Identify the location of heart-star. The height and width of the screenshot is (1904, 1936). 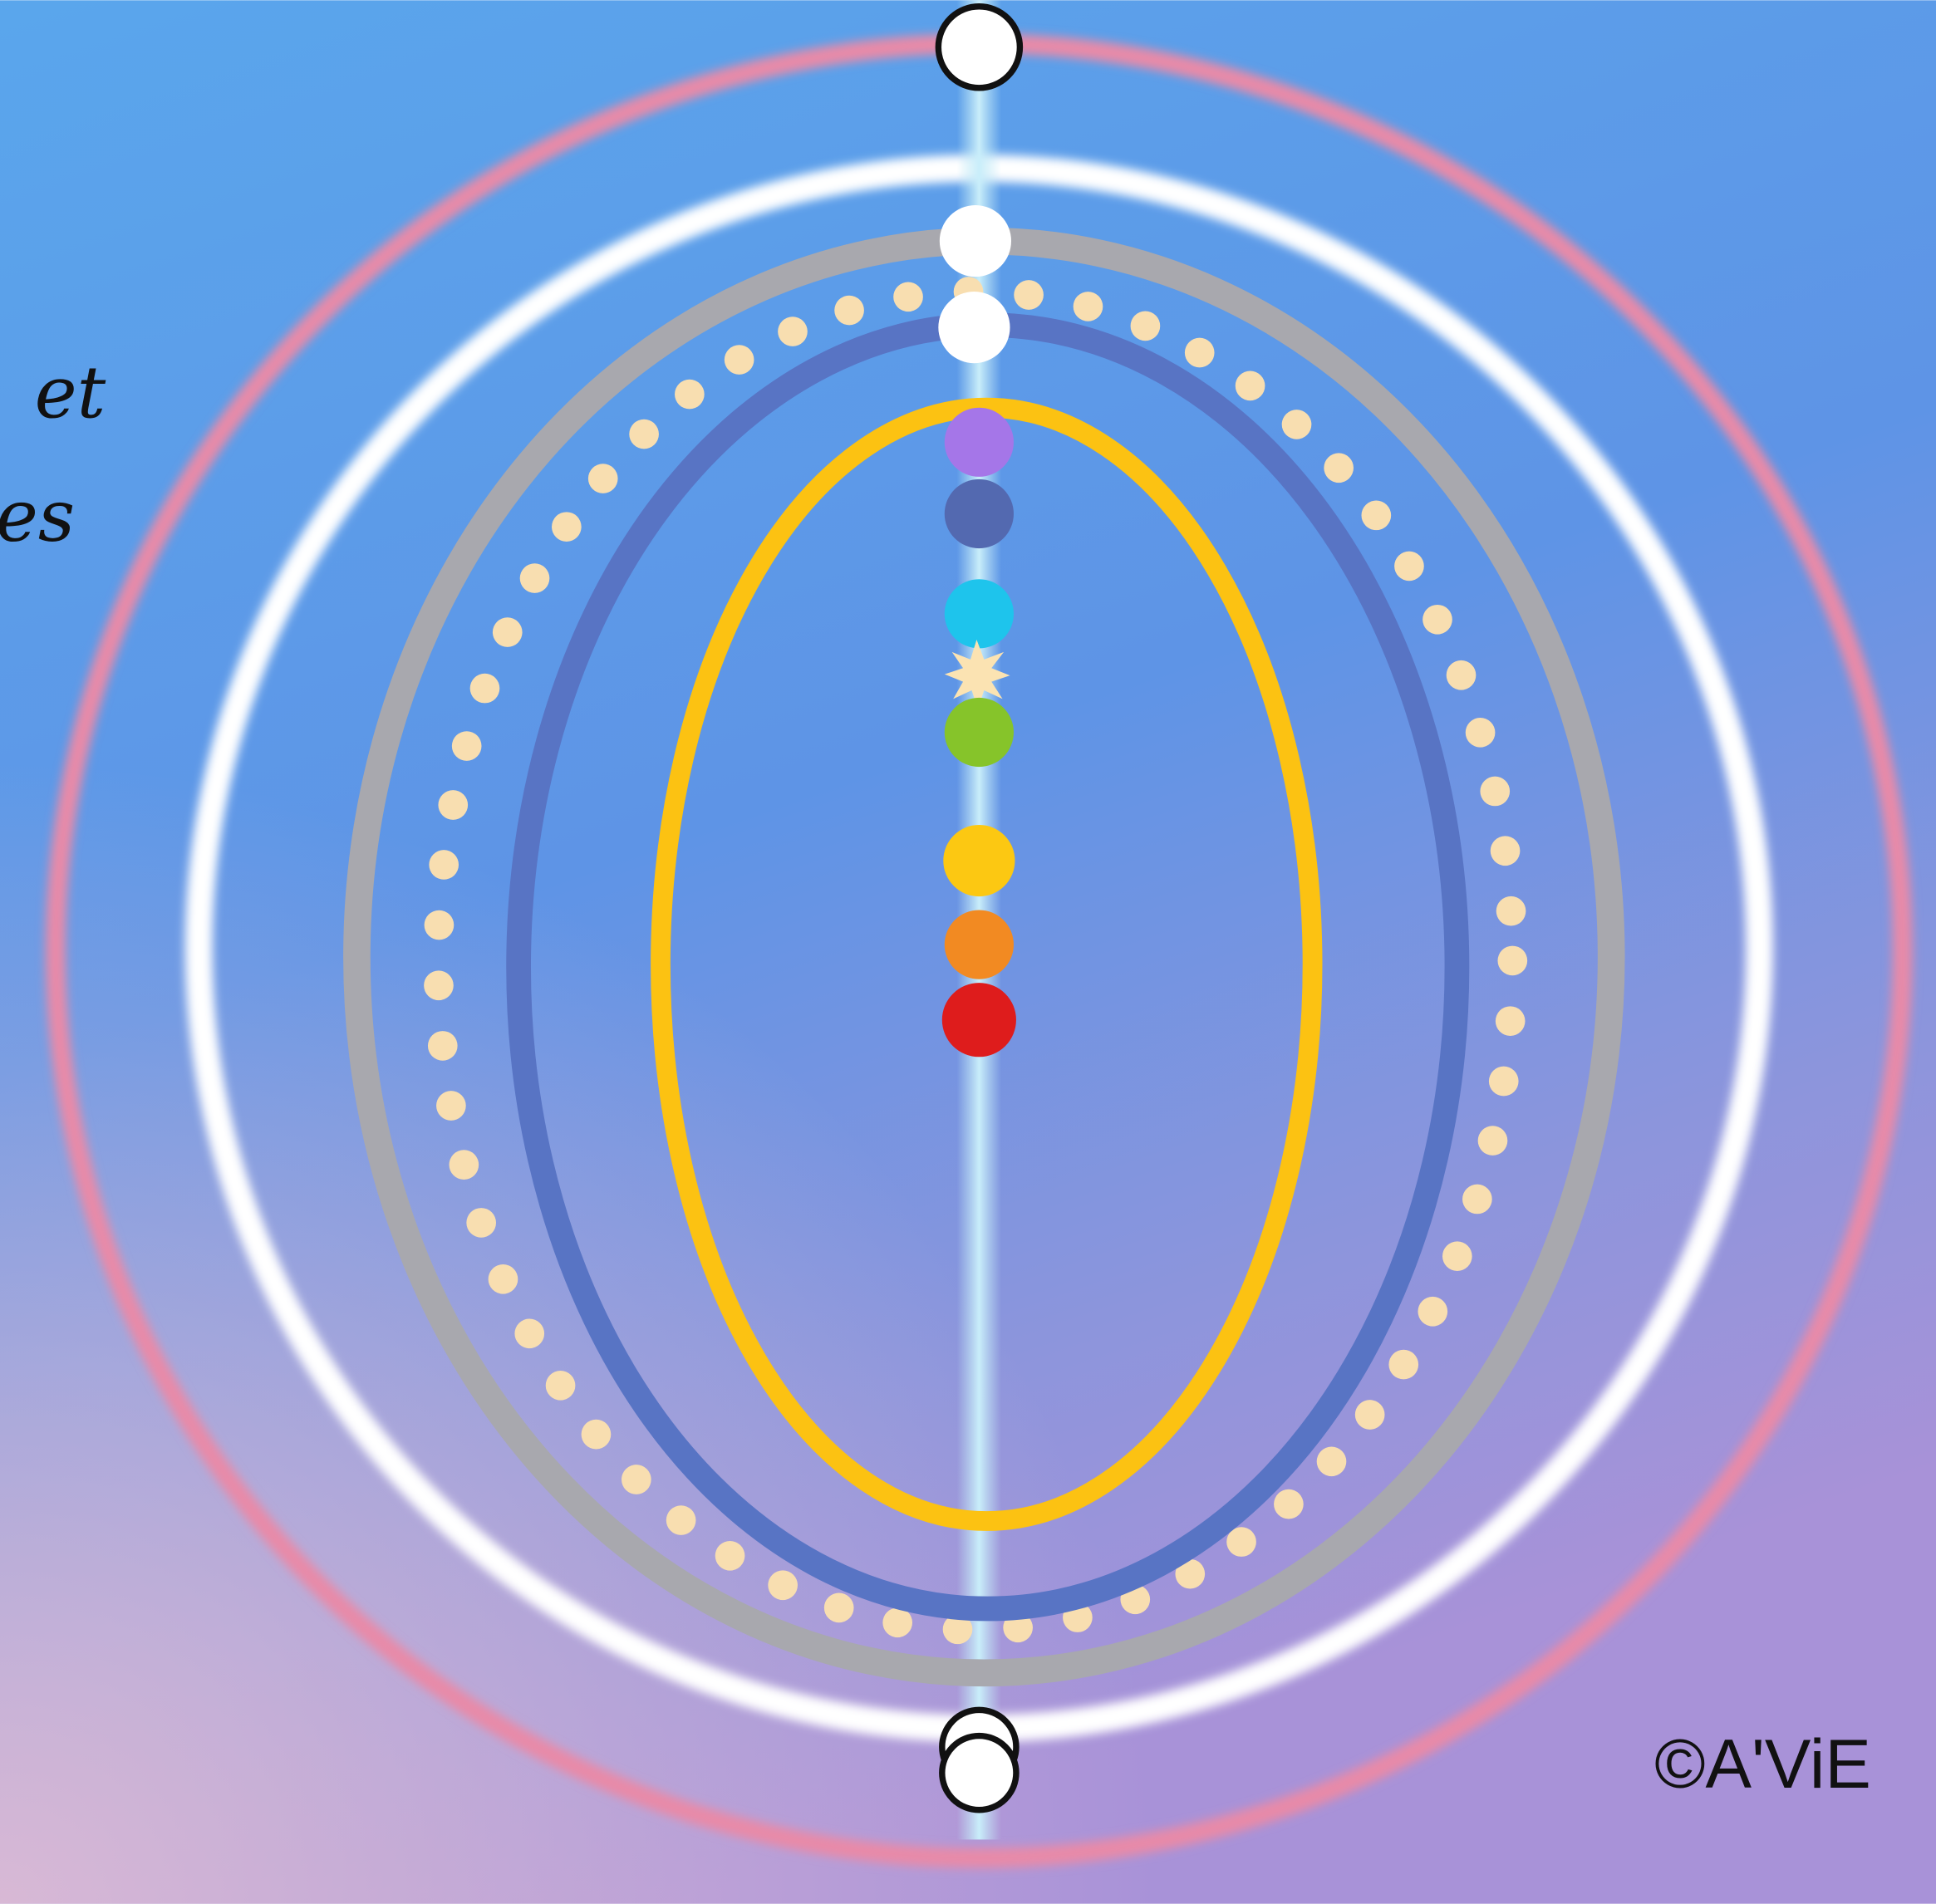
(977, 674).